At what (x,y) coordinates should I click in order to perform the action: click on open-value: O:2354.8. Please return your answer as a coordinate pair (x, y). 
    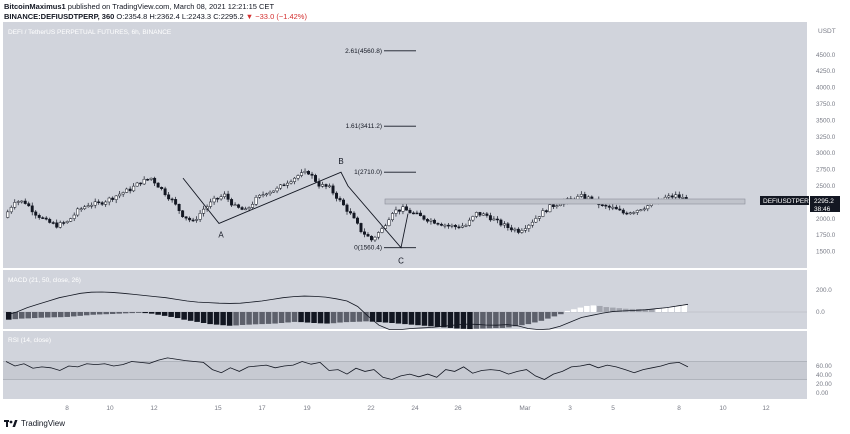
    Looking at the image, I should click on (132, 16).